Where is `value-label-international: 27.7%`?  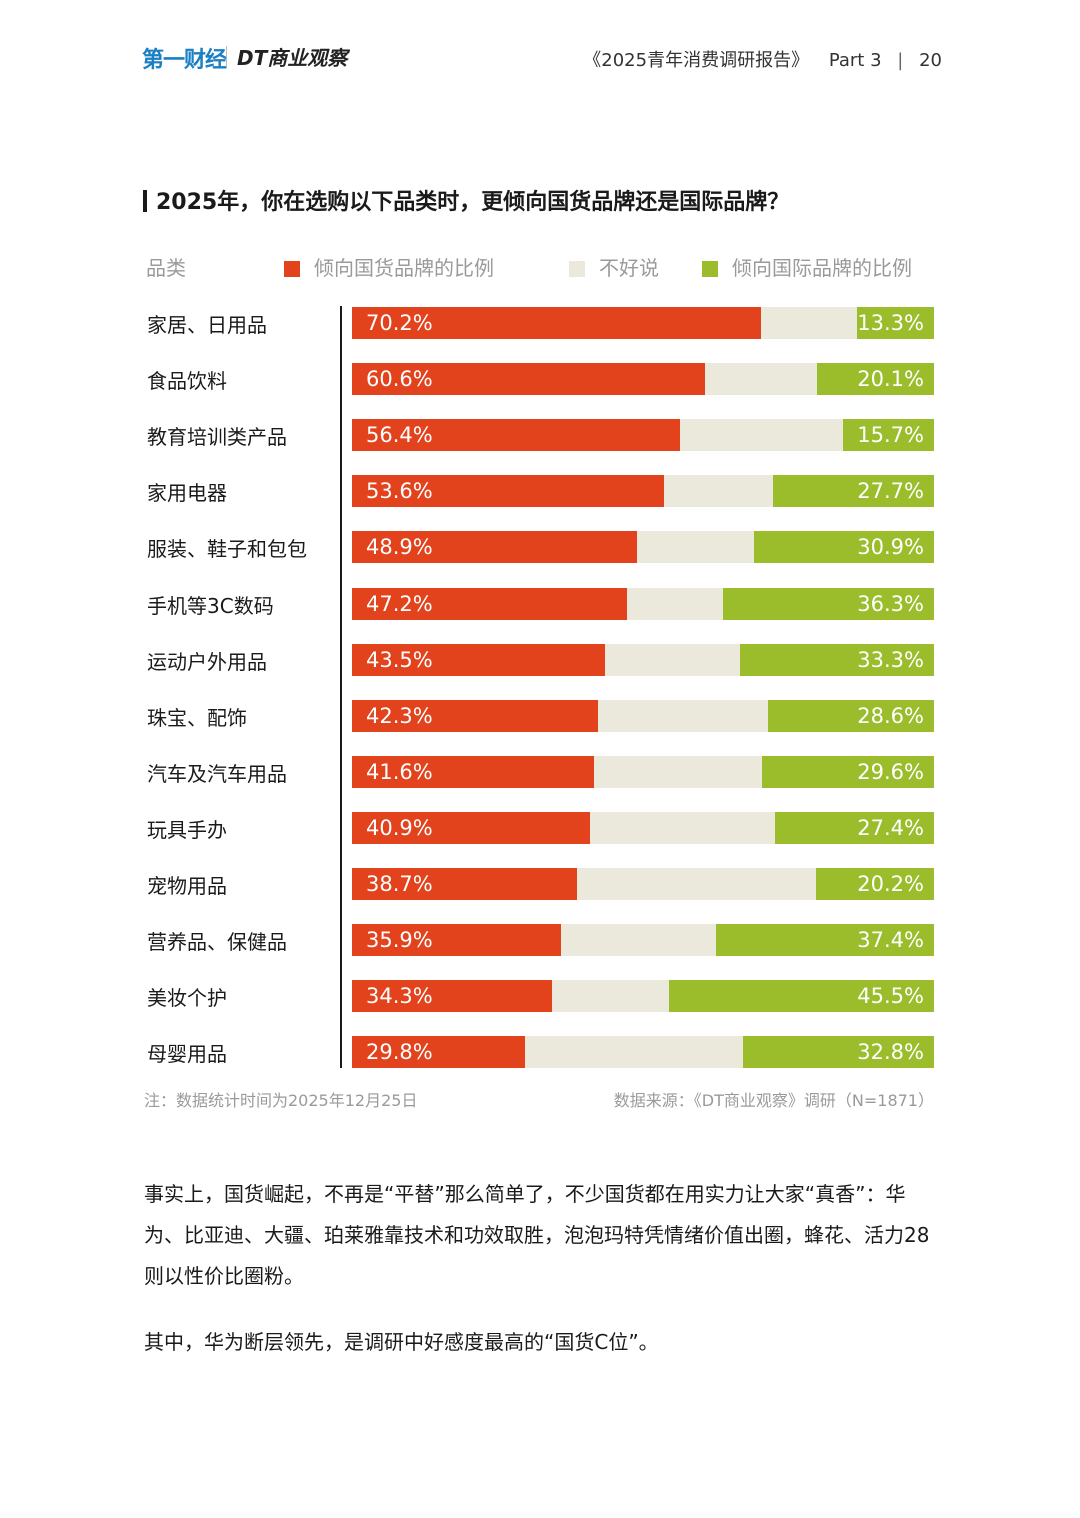 value-label-international: 27.7% is located at coordinates (890, 491).